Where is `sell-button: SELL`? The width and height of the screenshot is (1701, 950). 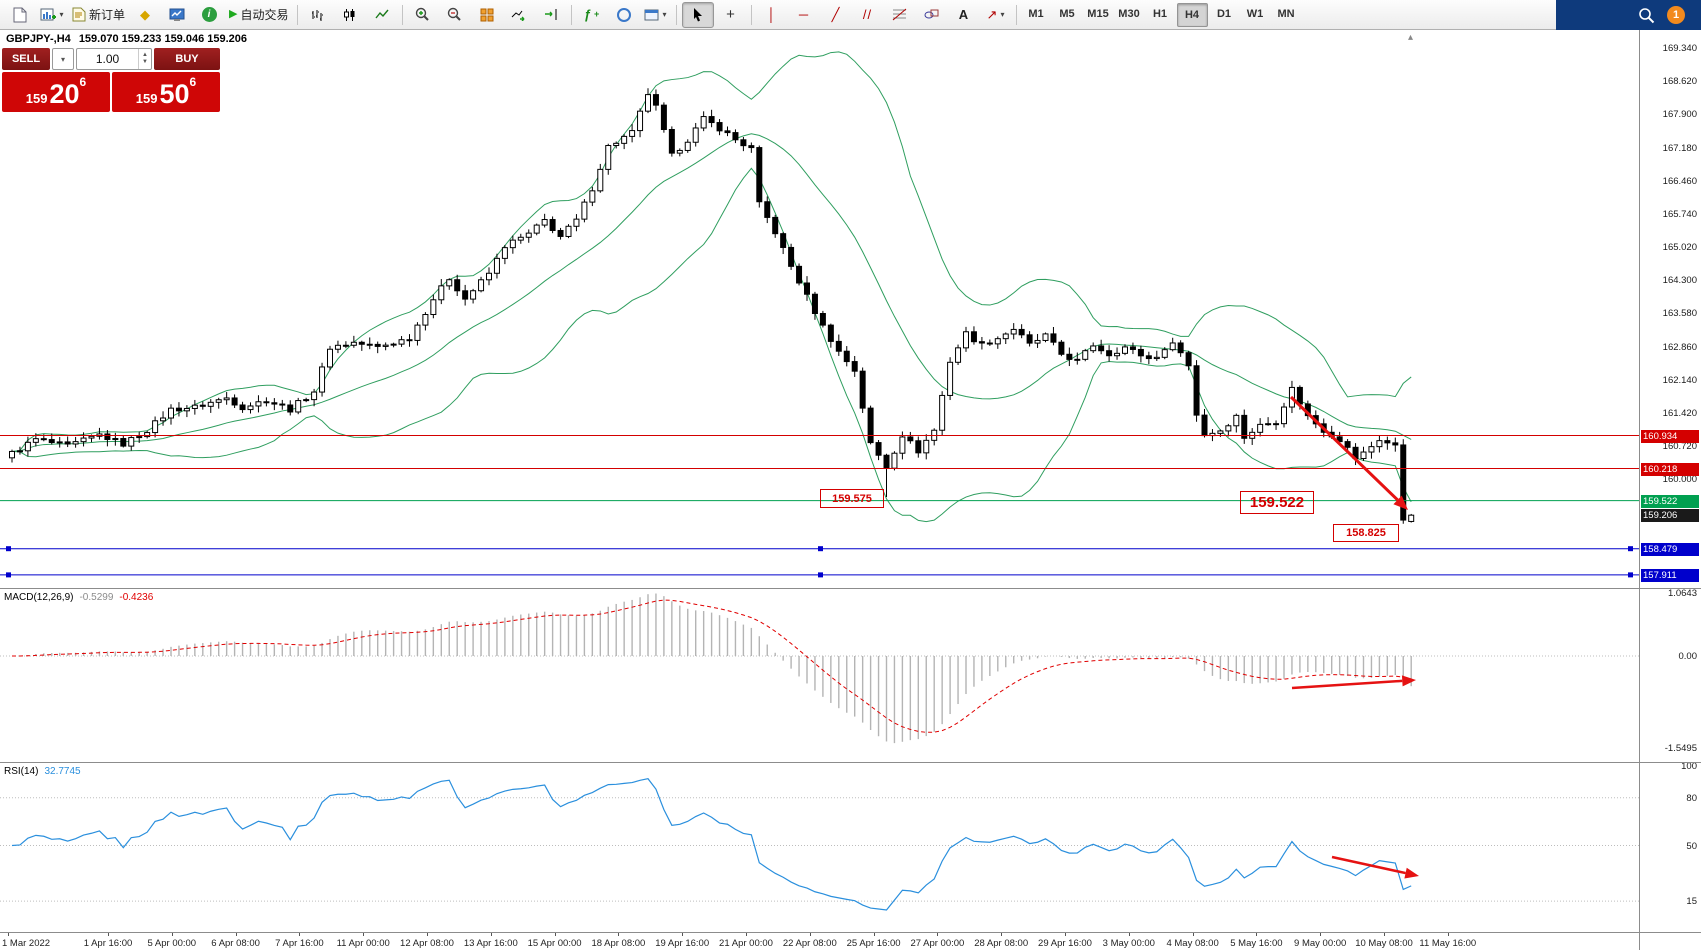
sell-button: SELL is located at coordinates (26, 59).